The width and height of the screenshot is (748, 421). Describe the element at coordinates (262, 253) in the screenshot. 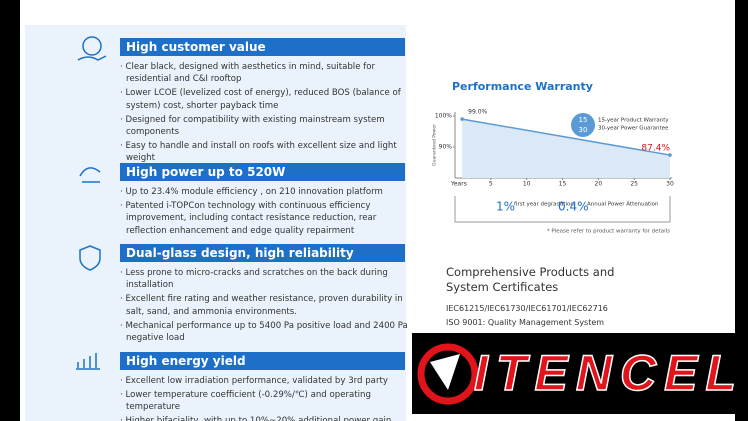

I see `section-title: Dual-glass design, high reliability` at that location.